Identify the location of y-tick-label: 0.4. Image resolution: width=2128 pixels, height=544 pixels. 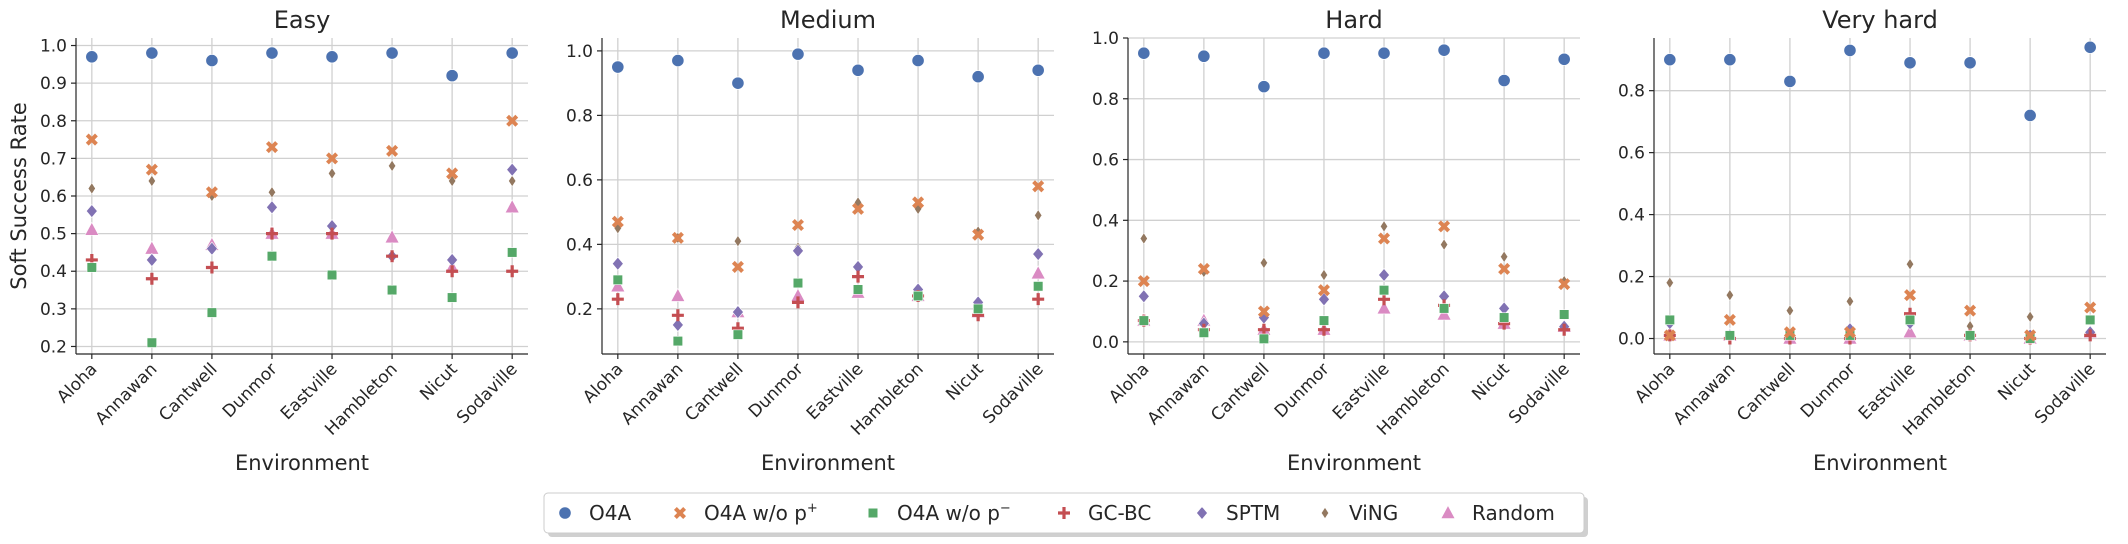
(579, 245).